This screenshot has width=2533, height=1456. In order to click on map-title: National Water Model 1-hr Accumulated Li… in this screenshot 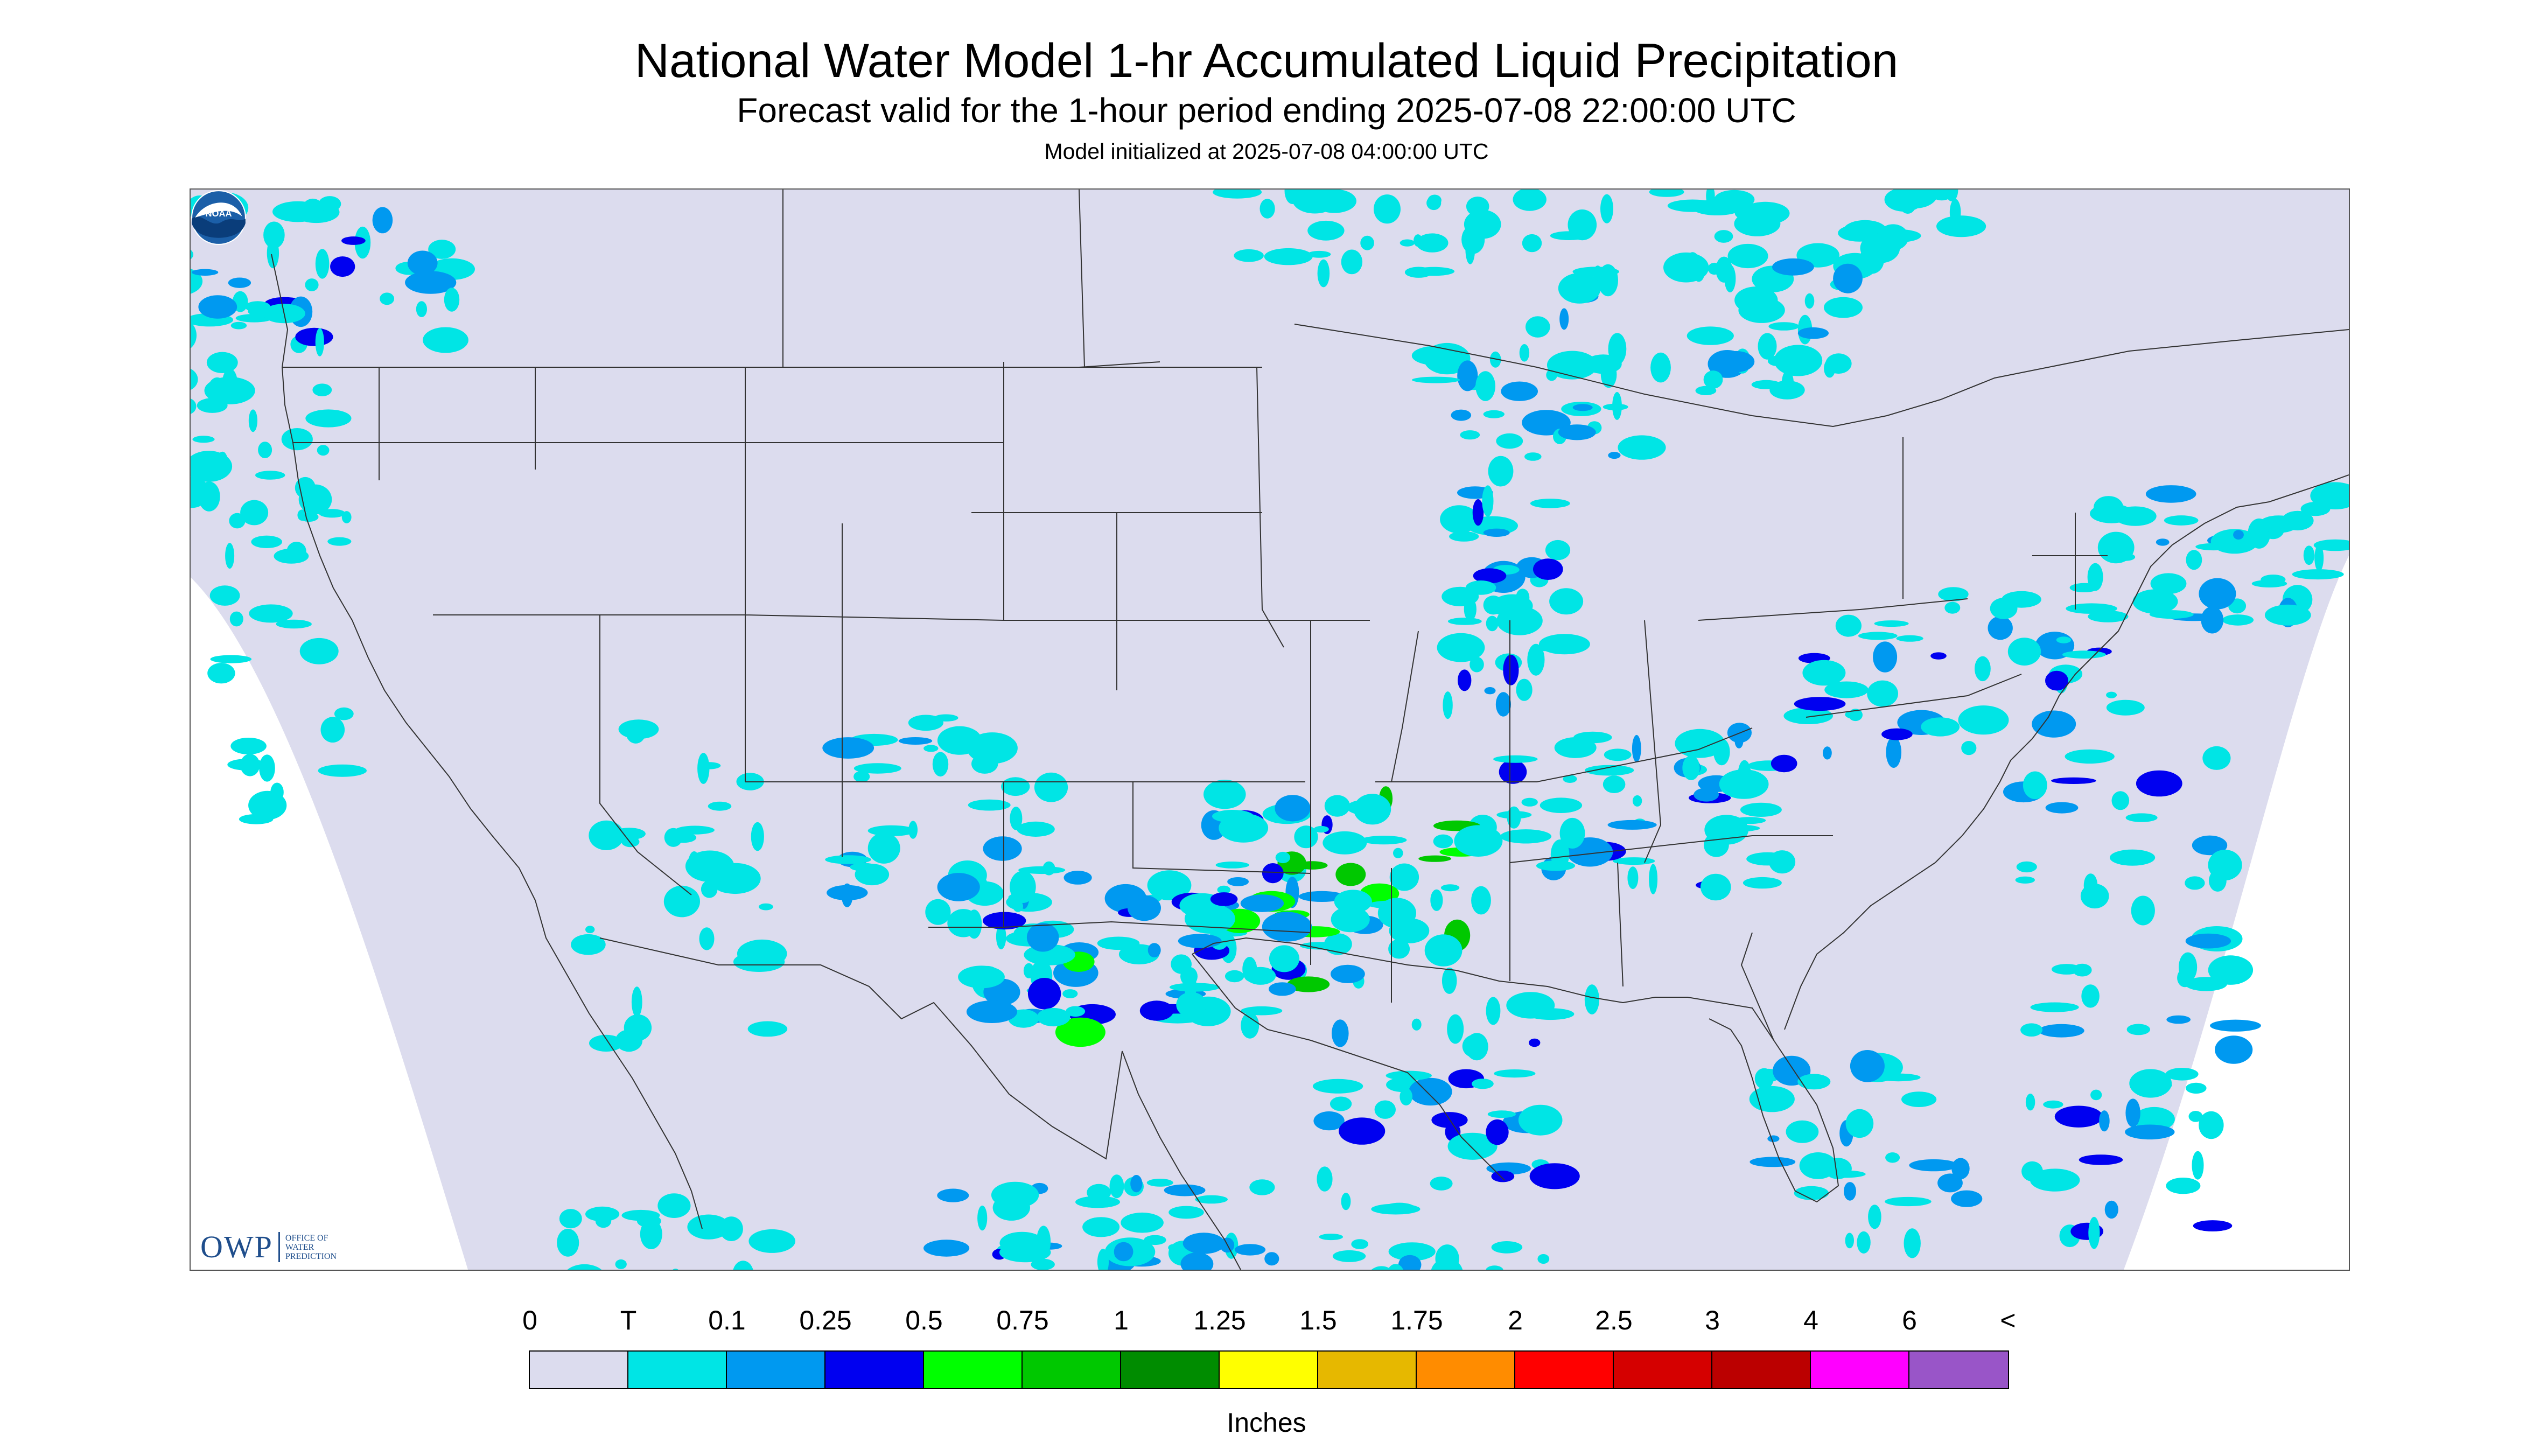, I will do `click(1266, 60)`.